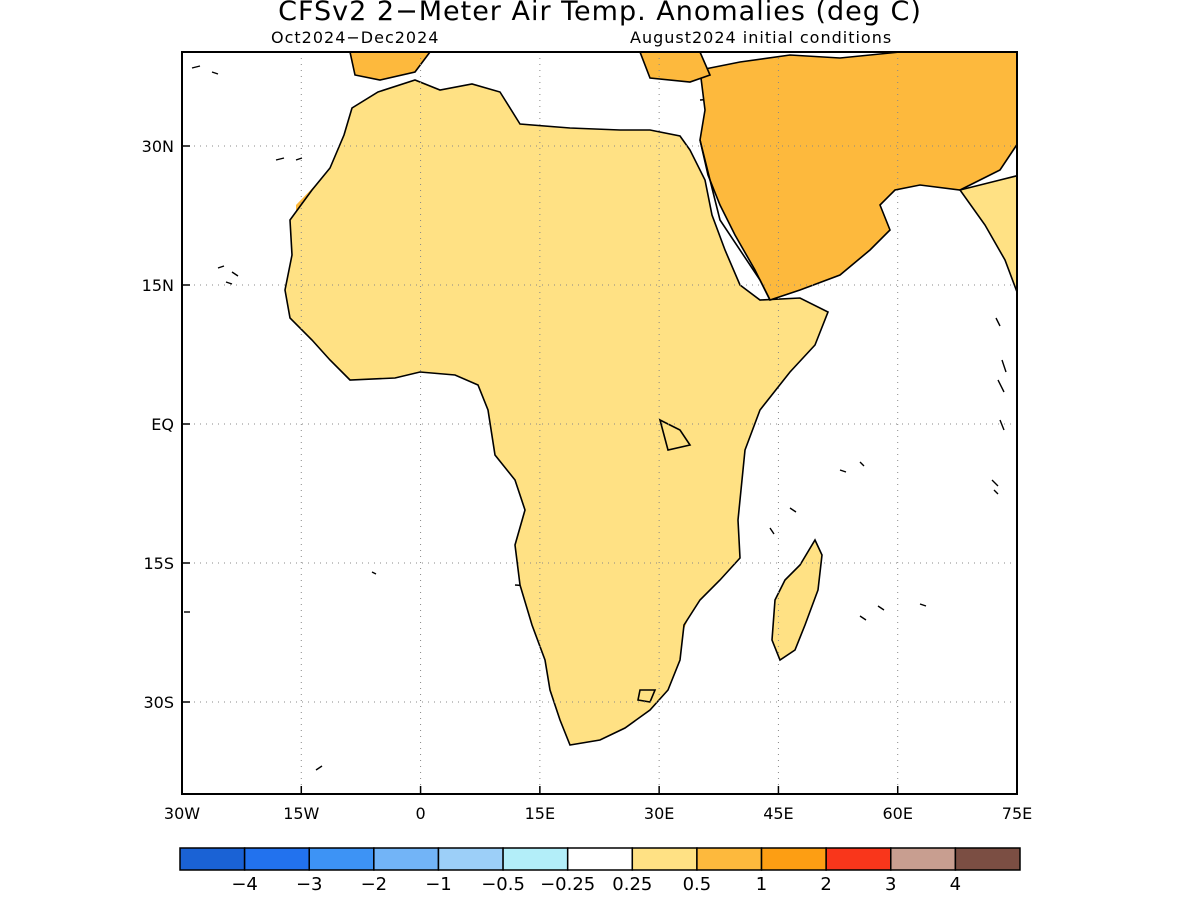 The height and width of the screenshot is (900, 1200). I want to click on initial-conditions: August2024 initial conditions, so click(761, 37).